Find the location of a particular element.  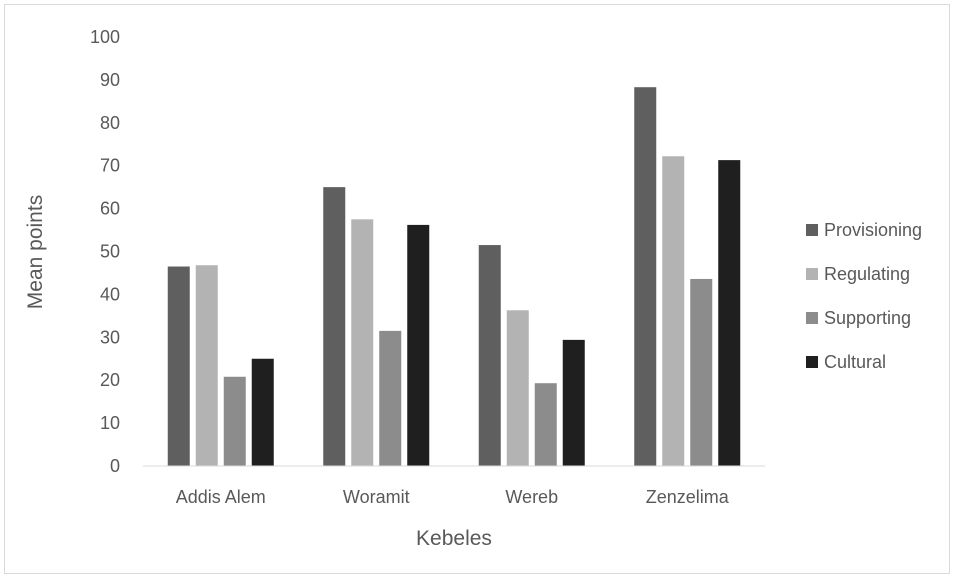

y-tick-label: 0 is located at coordinates (115, 466).